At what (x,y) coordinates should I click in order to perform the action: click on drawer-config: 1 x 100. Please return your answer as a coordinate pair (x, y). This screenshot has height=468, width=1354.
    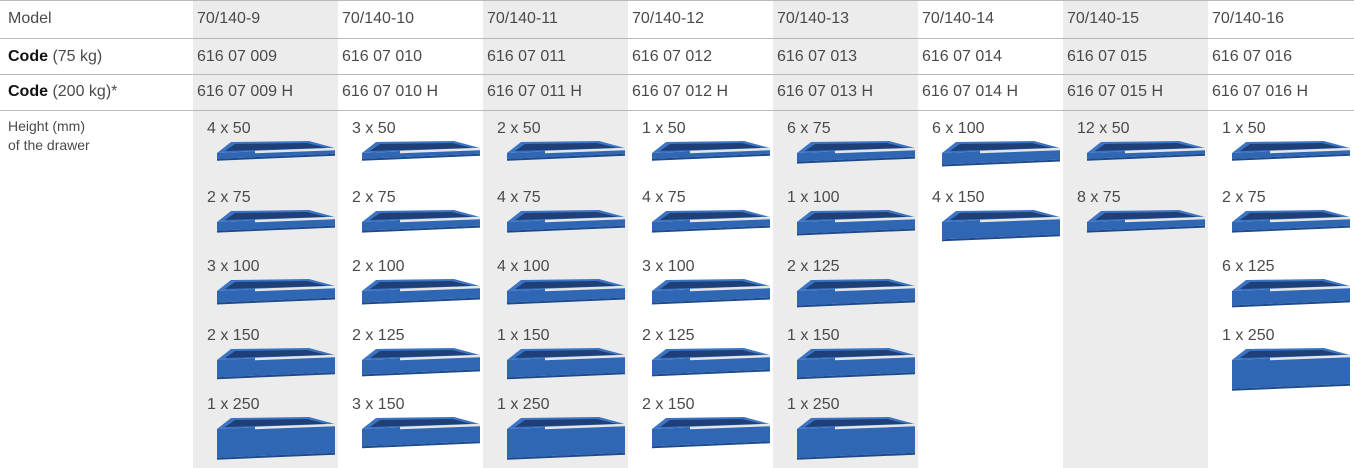
    Looking at the image, I should click on (813, 197).